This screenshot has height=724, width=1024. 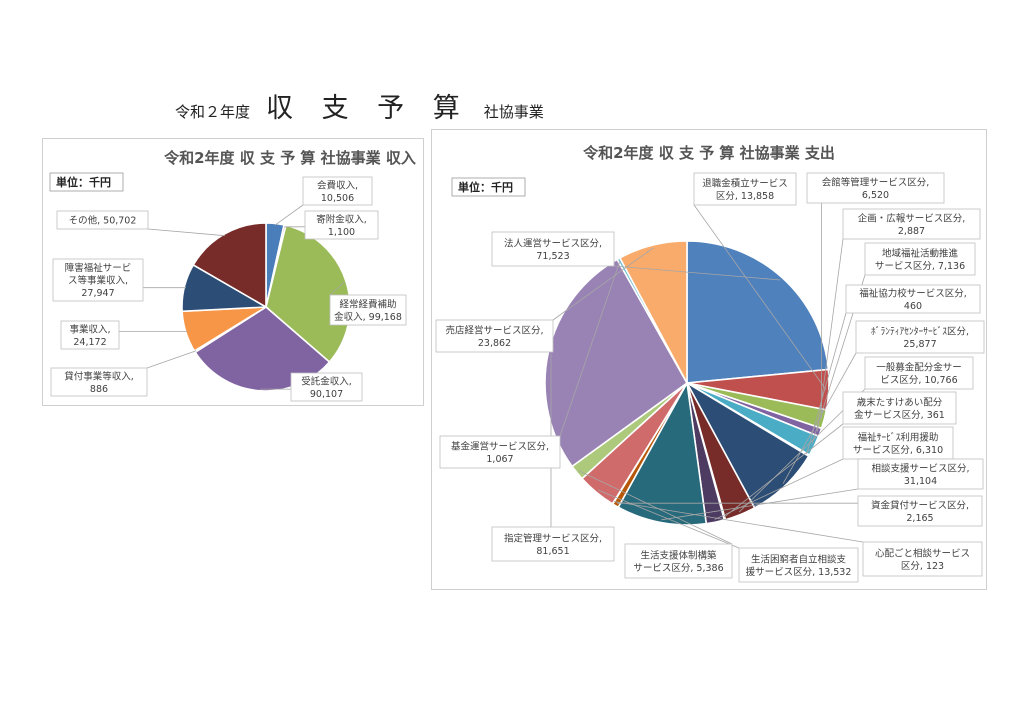 I want to click on data-label: 法人運営サービス区分, 71,523, so click(x=553, y=249).